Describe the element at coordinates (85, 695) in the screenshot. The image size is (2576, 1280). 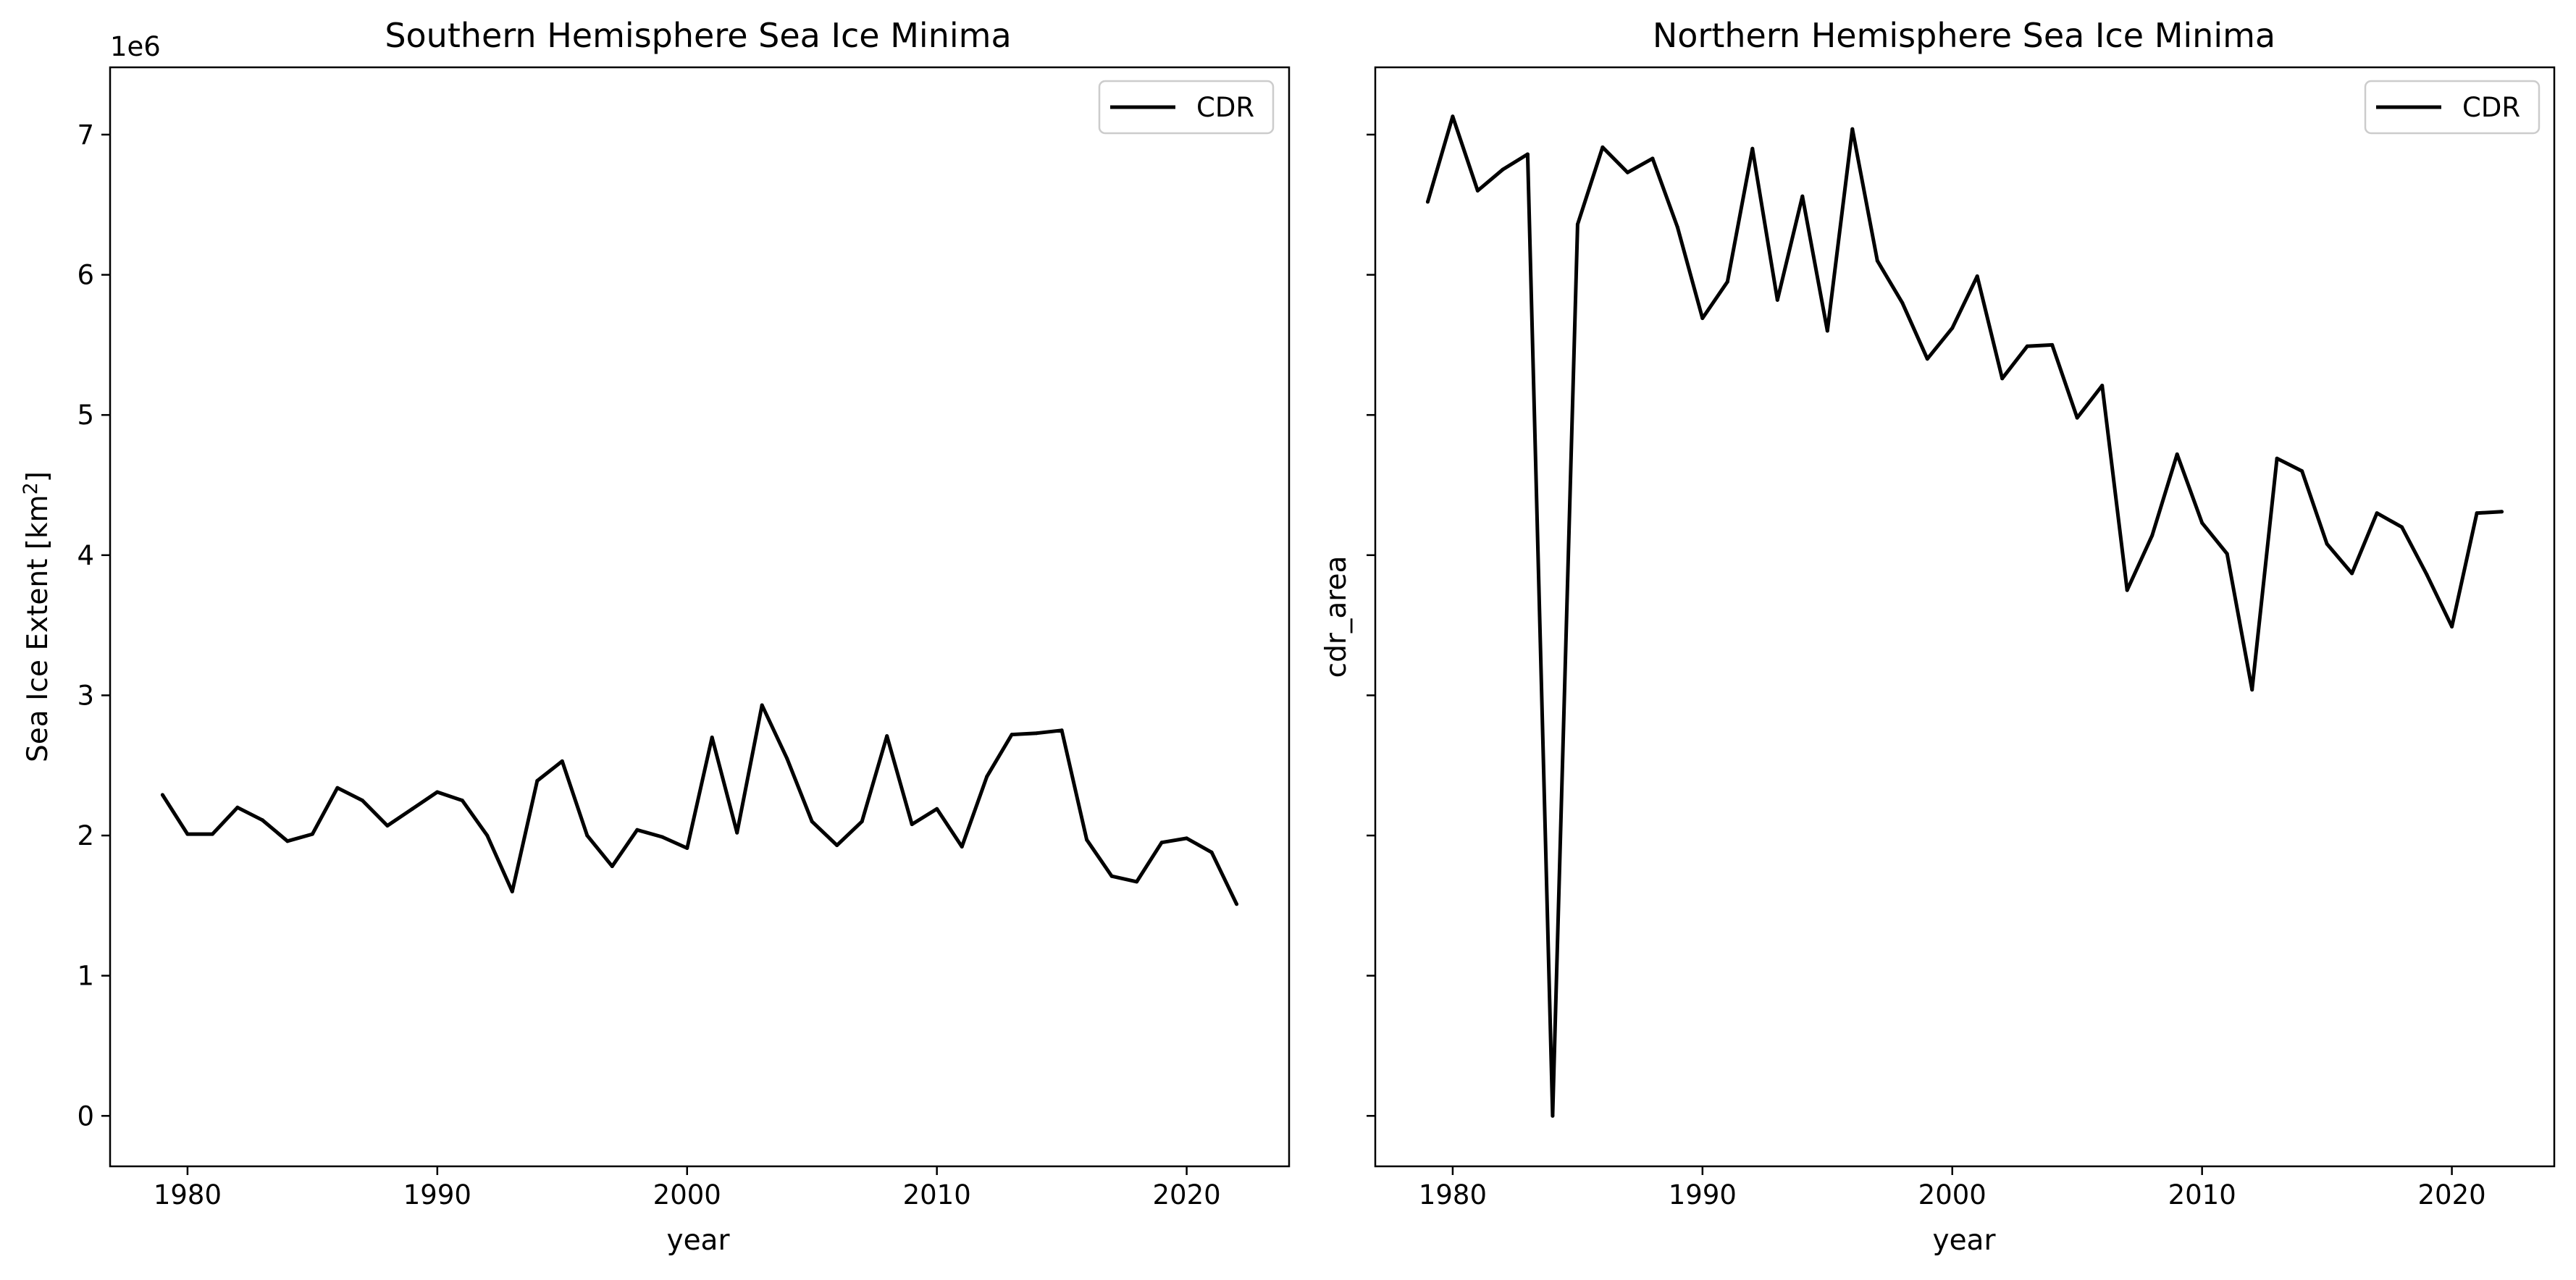
I see `y-tick-label: 3` at that location.